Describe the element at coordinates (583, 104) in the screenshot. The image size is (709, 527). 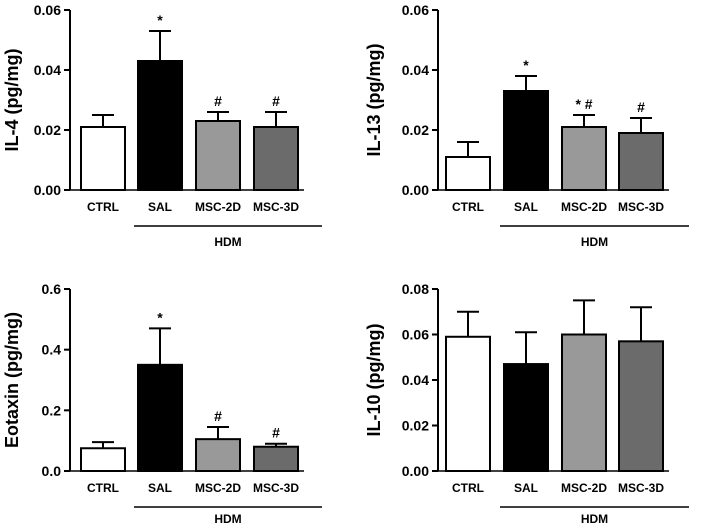
I see `significance-marker: * #` at that location.